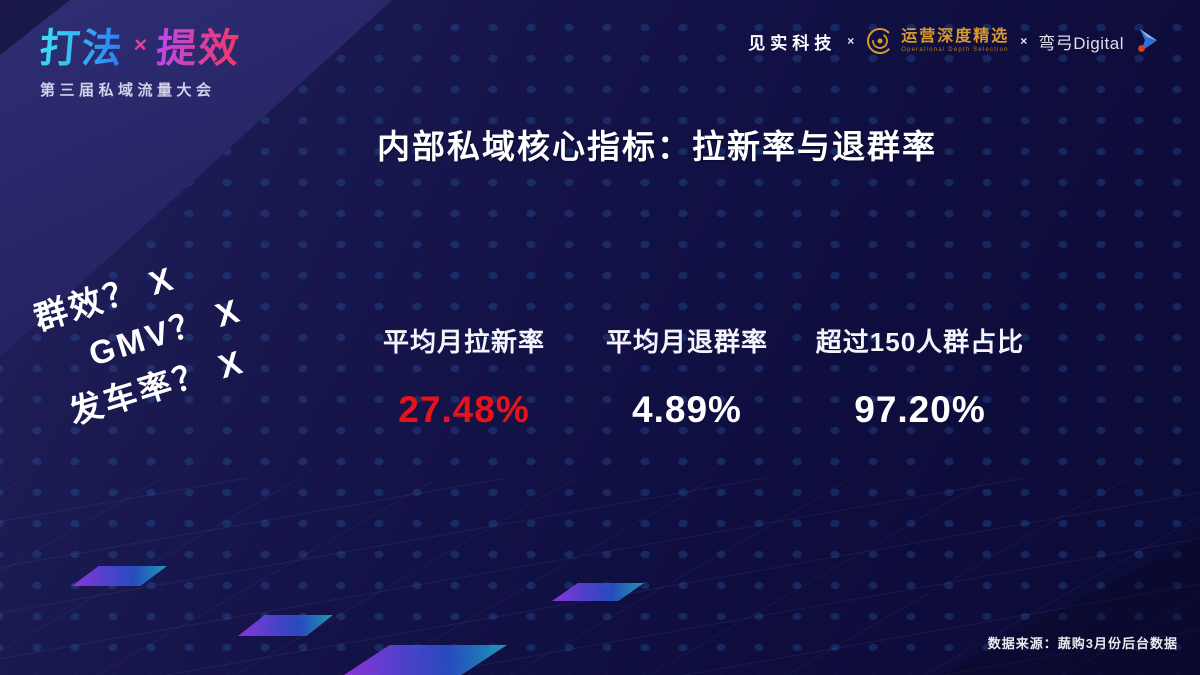  What do you see at coordinates (1081, 43) in the screenshot?
I see `wangong-logo-text: 弯弓Digital` at bounding box center [1081, 43].